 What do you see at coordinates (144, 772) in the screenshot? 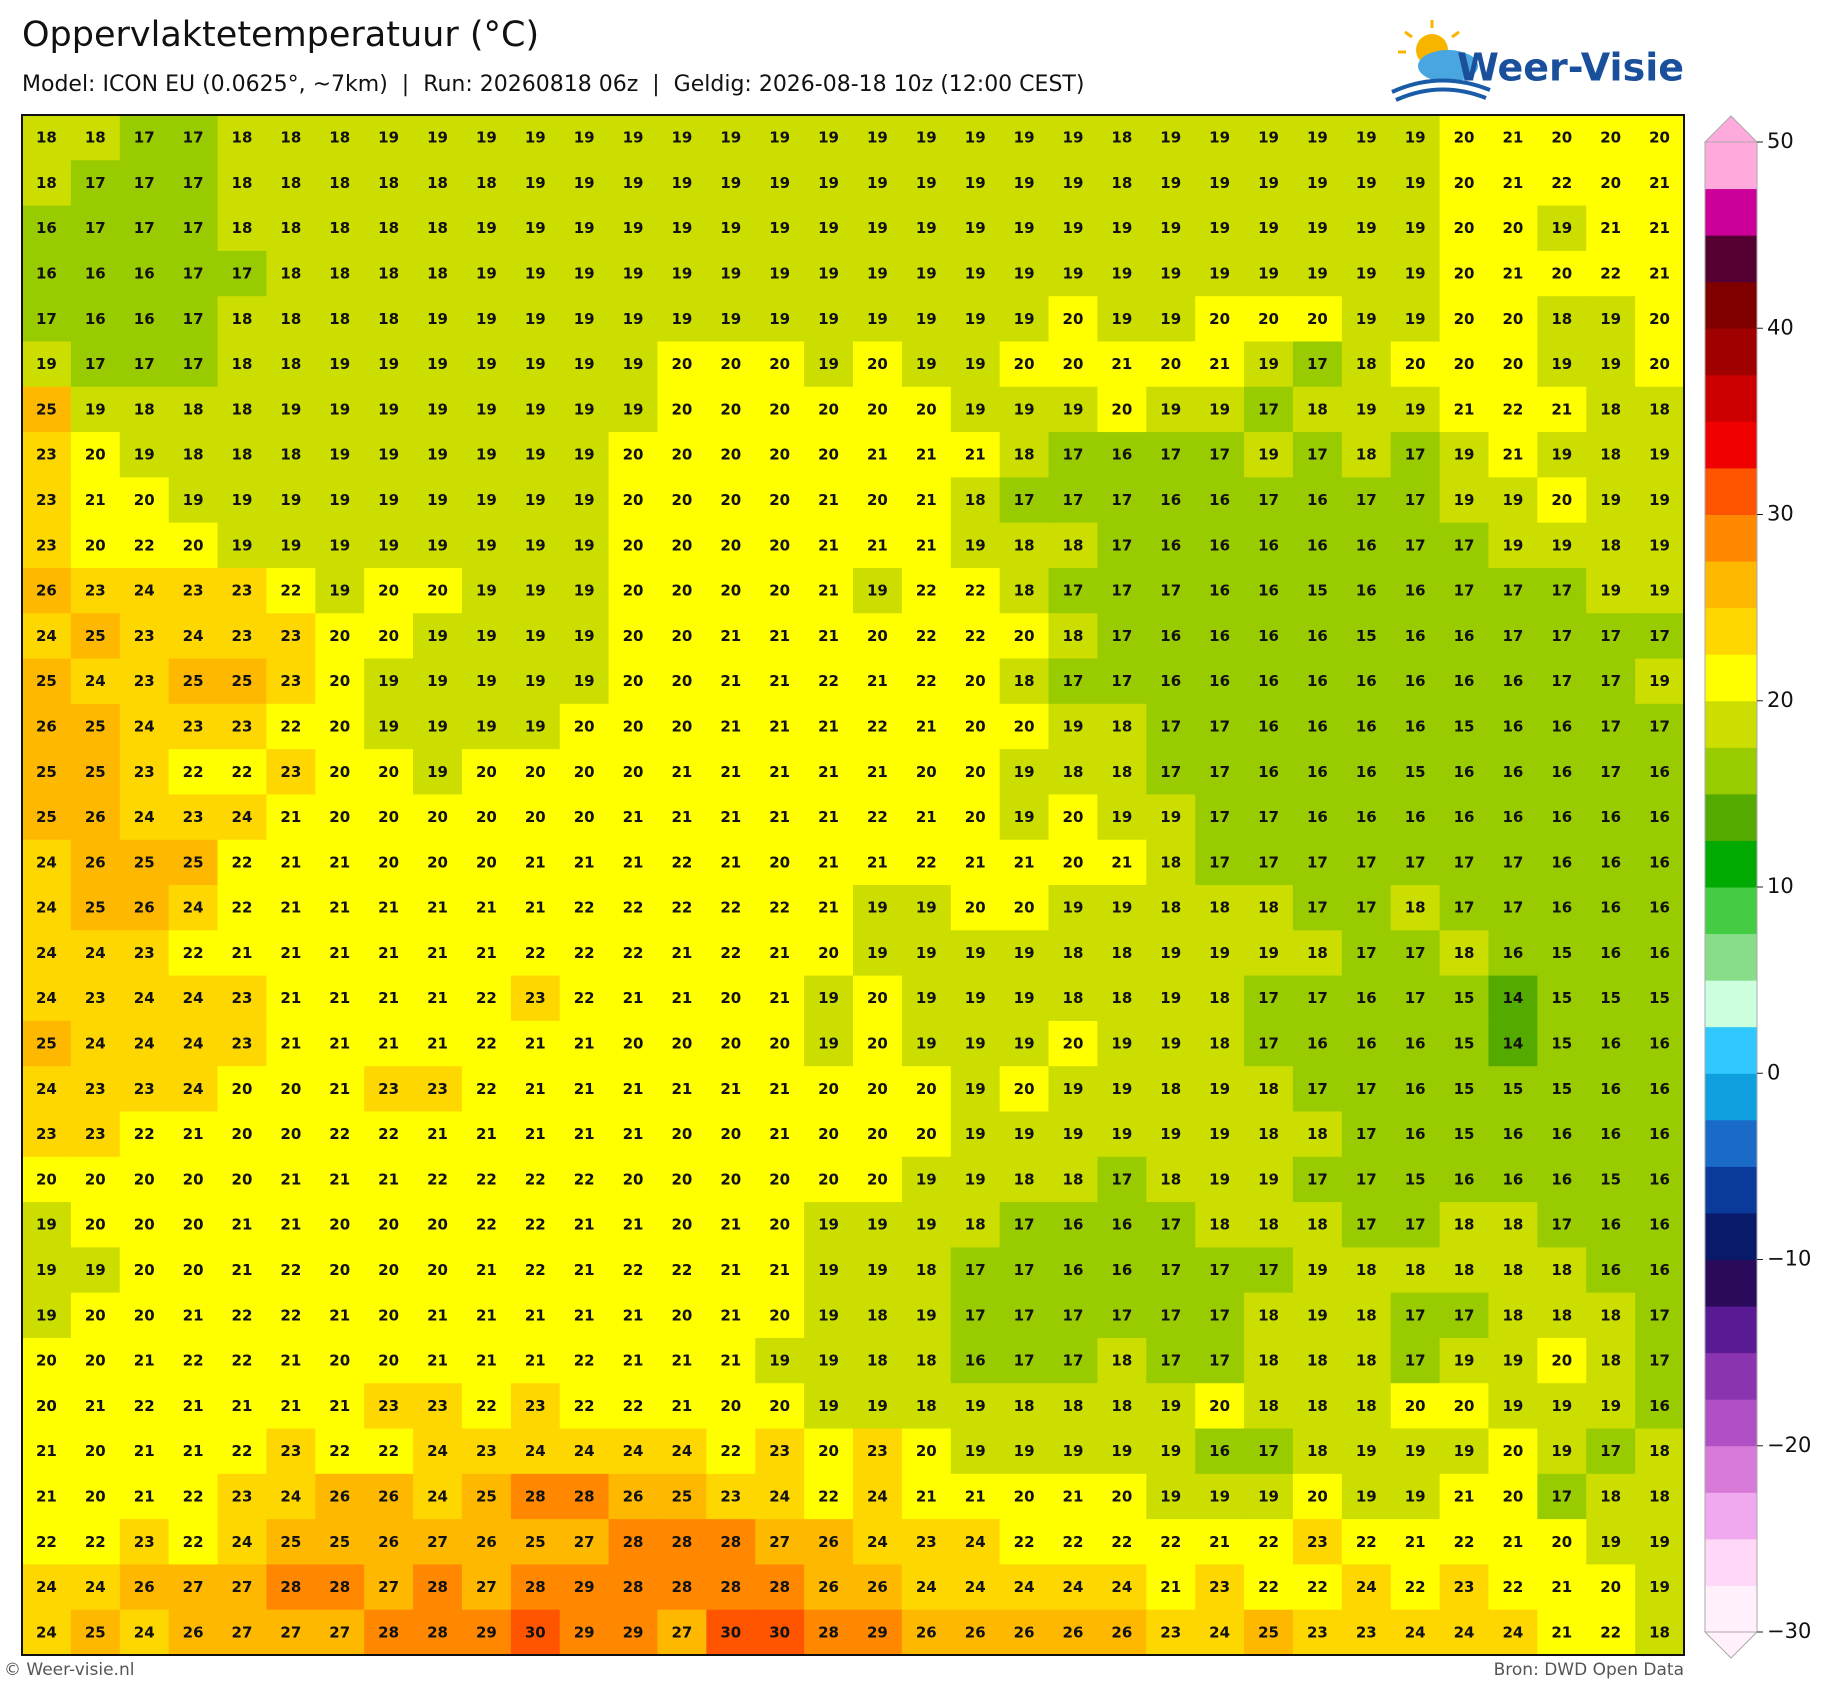
I see `temperature-label: 23` at bounding box center [144, 772].